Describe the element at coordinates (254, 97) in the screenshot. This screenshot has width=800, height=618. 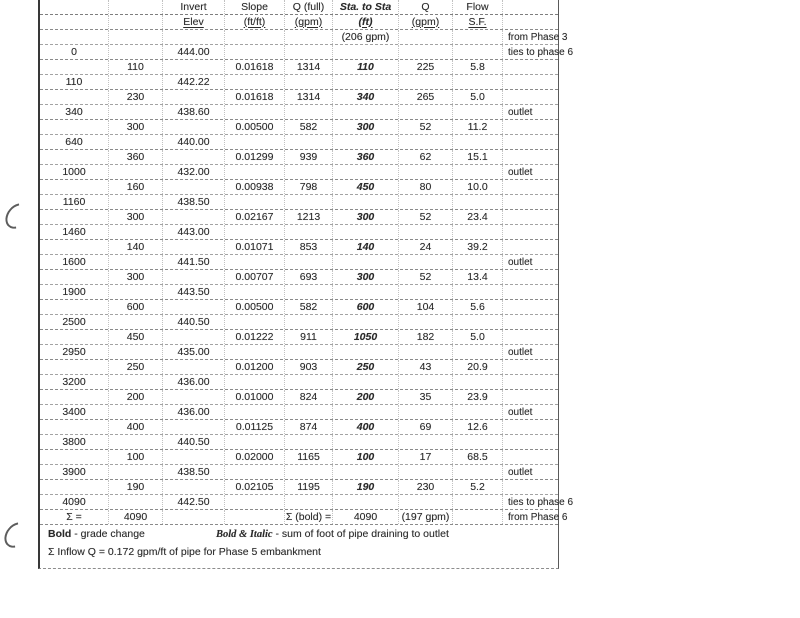
I see `cell-slope_ftft: 0.01618` at that location.